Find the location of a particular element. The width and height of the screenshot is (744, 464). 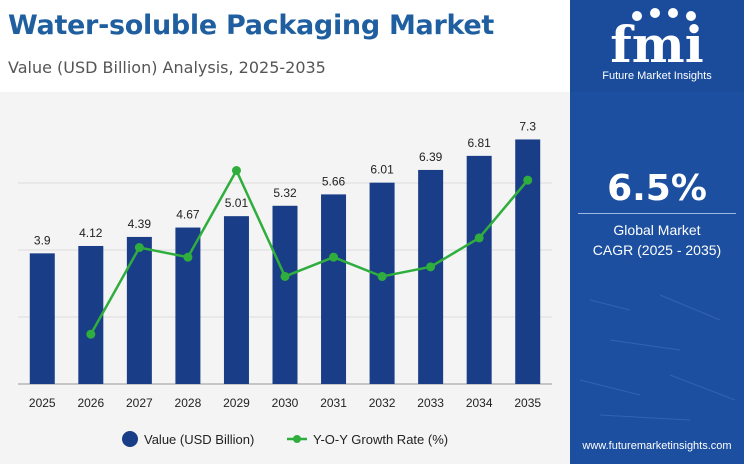

bar-label-2028: 4.67 is located at coordinates (188, 215).